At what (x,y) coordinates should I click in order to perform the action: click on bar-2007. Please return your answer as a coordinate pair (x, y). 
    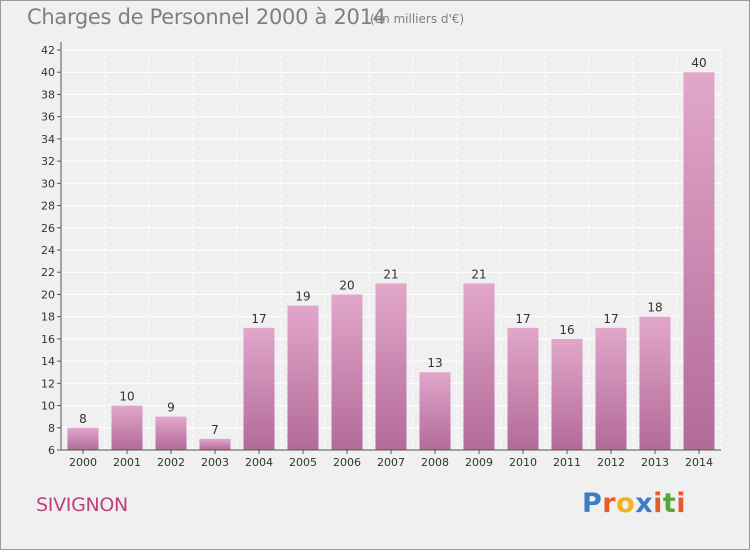
    Looking at the image, I should click on (391, 366).